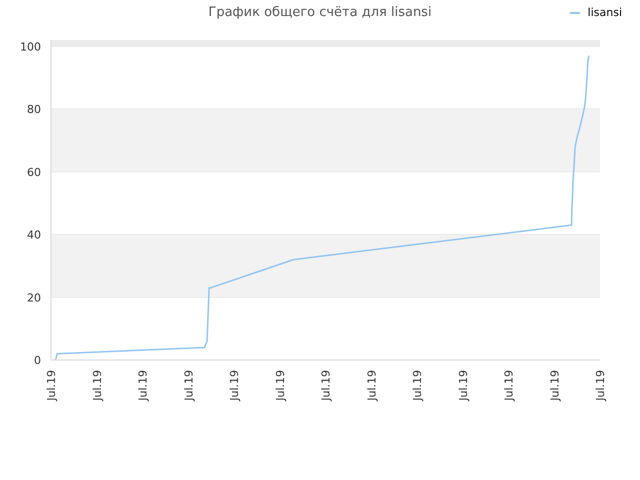 The height and width of the screenshot is (480, 640). Describe the element at coordinates (34, 297) in the screenshot. I see `y-tick-label: 20` at that location.